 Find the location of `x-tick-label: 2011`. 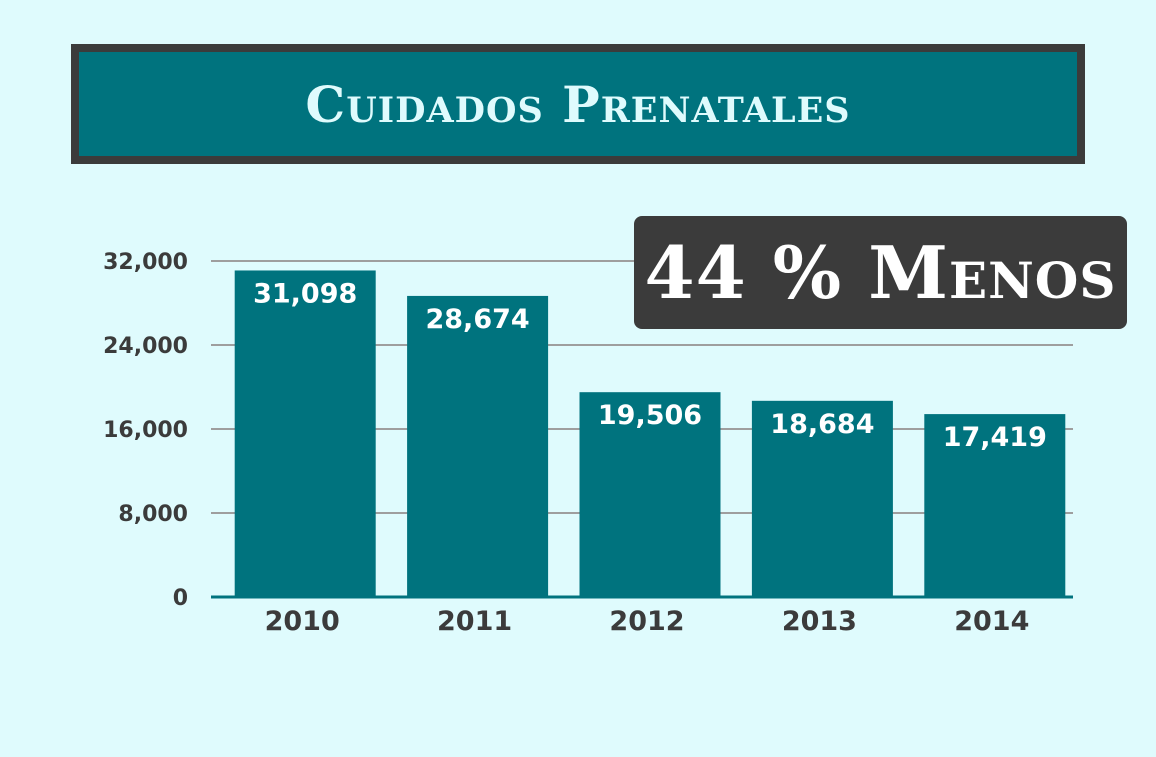

x-tick-label: 2011 is located at coordinates (474, 621).